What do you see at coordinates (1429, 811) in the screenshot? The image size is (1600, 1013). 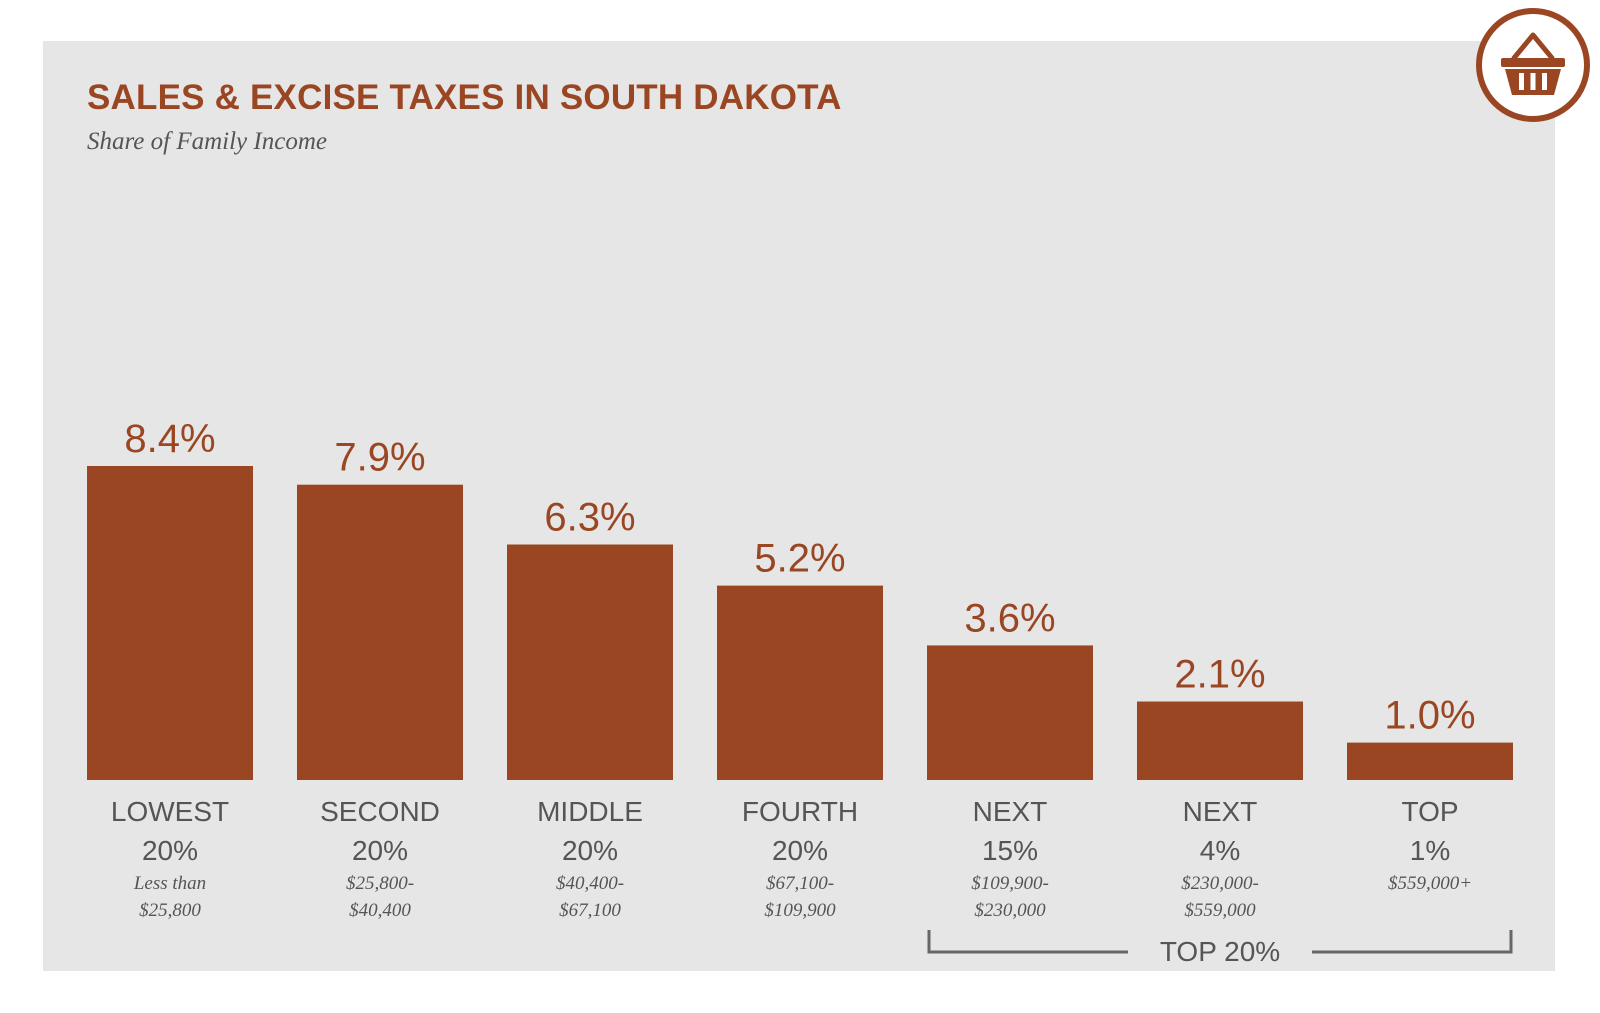 I see `category-label: TOP` at bounding box center [1429, 811].